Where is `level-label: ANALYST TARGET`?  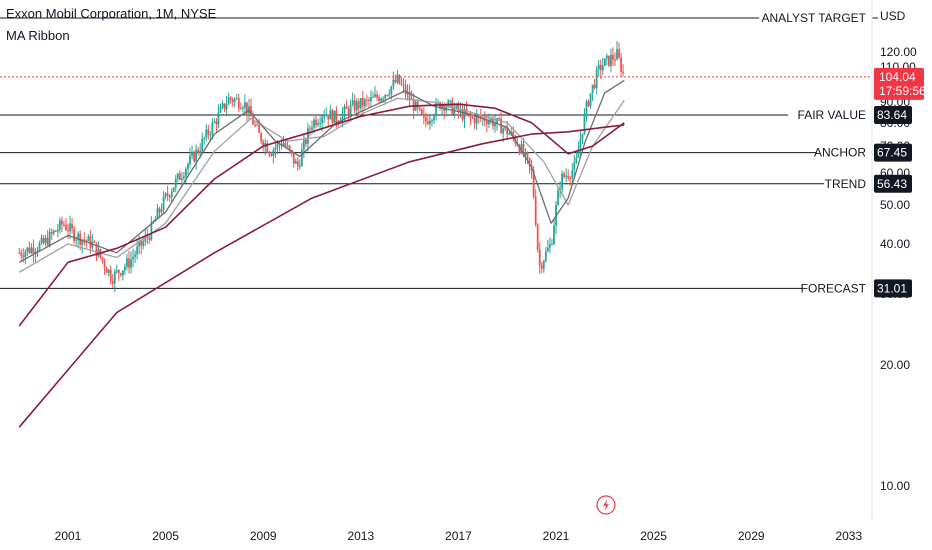
level-label: ANALYST TARGET is located at coordinates (814, 18).